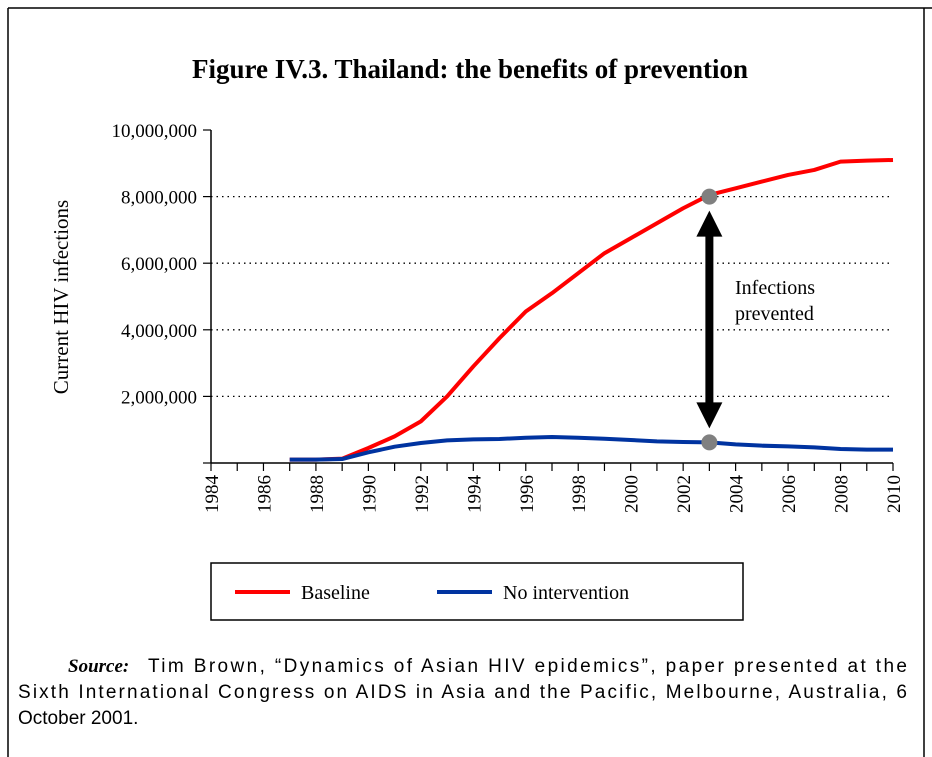 Image resolution: width=932 pixels, height=757 pixels. Describe the element at coordinates (212, 494) in the screenshot. I see `x-tick-label: 1984` at that location.